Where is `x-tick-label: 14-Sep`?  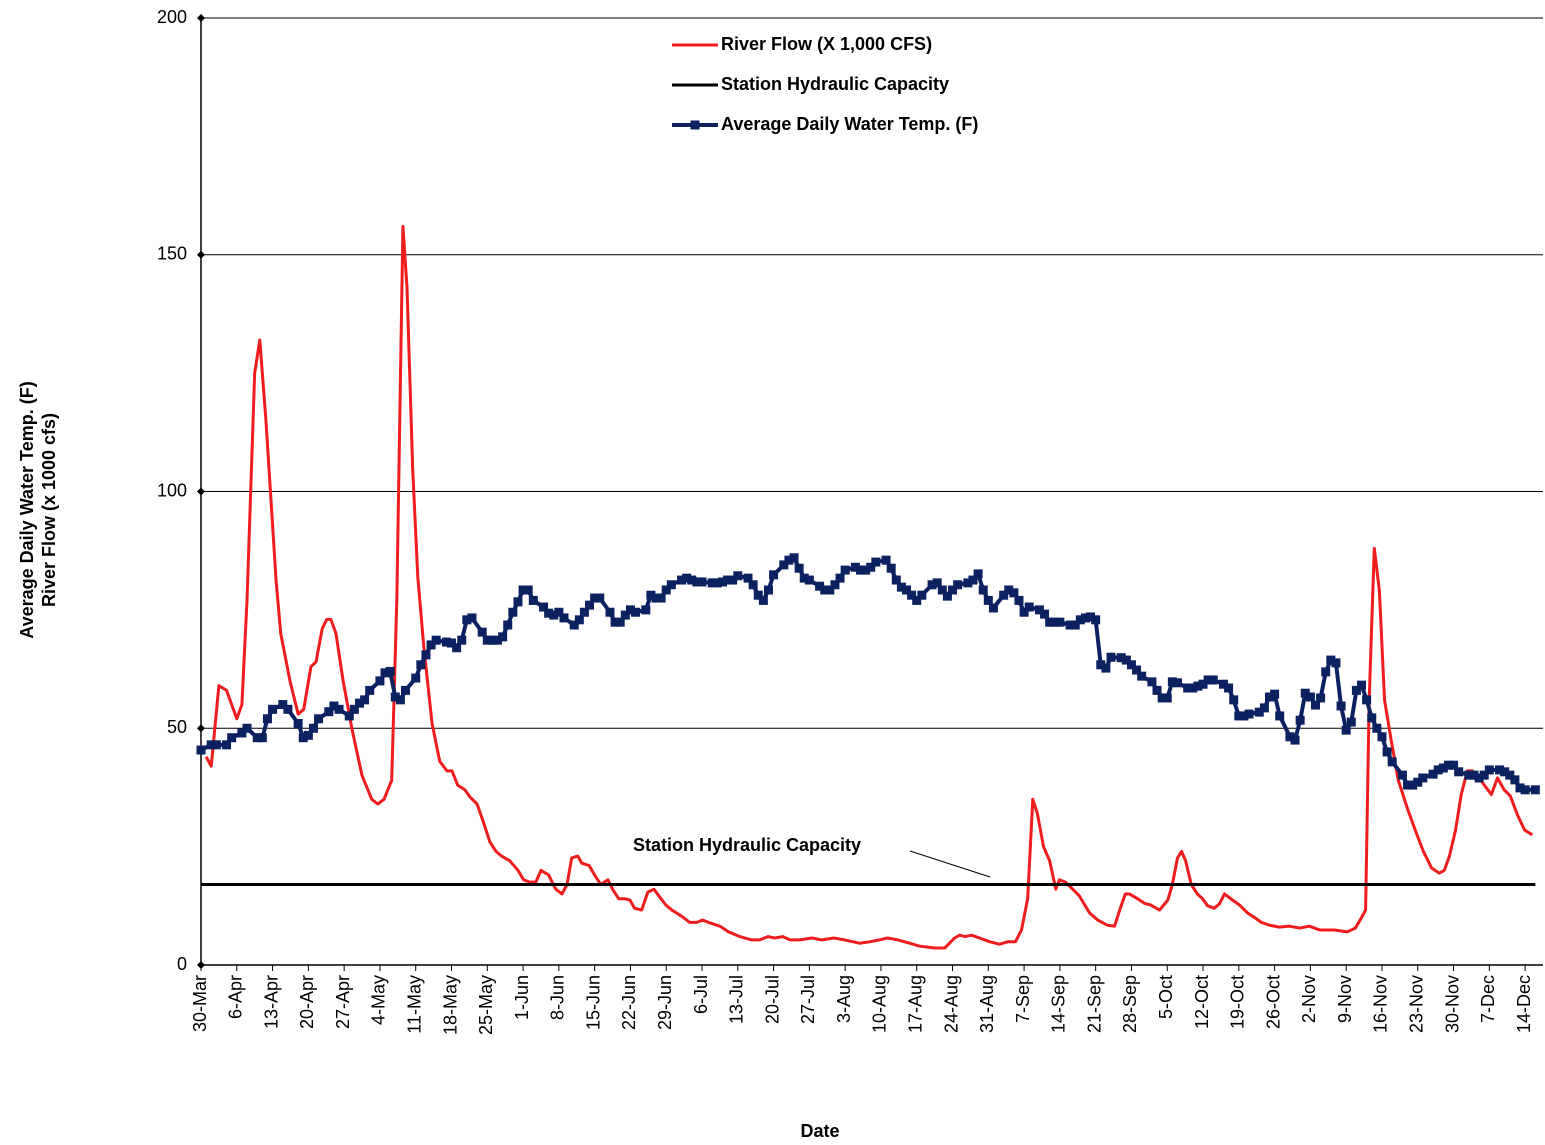
x-tick-label: 14-Sep is located at coordinates (1059, 1004).